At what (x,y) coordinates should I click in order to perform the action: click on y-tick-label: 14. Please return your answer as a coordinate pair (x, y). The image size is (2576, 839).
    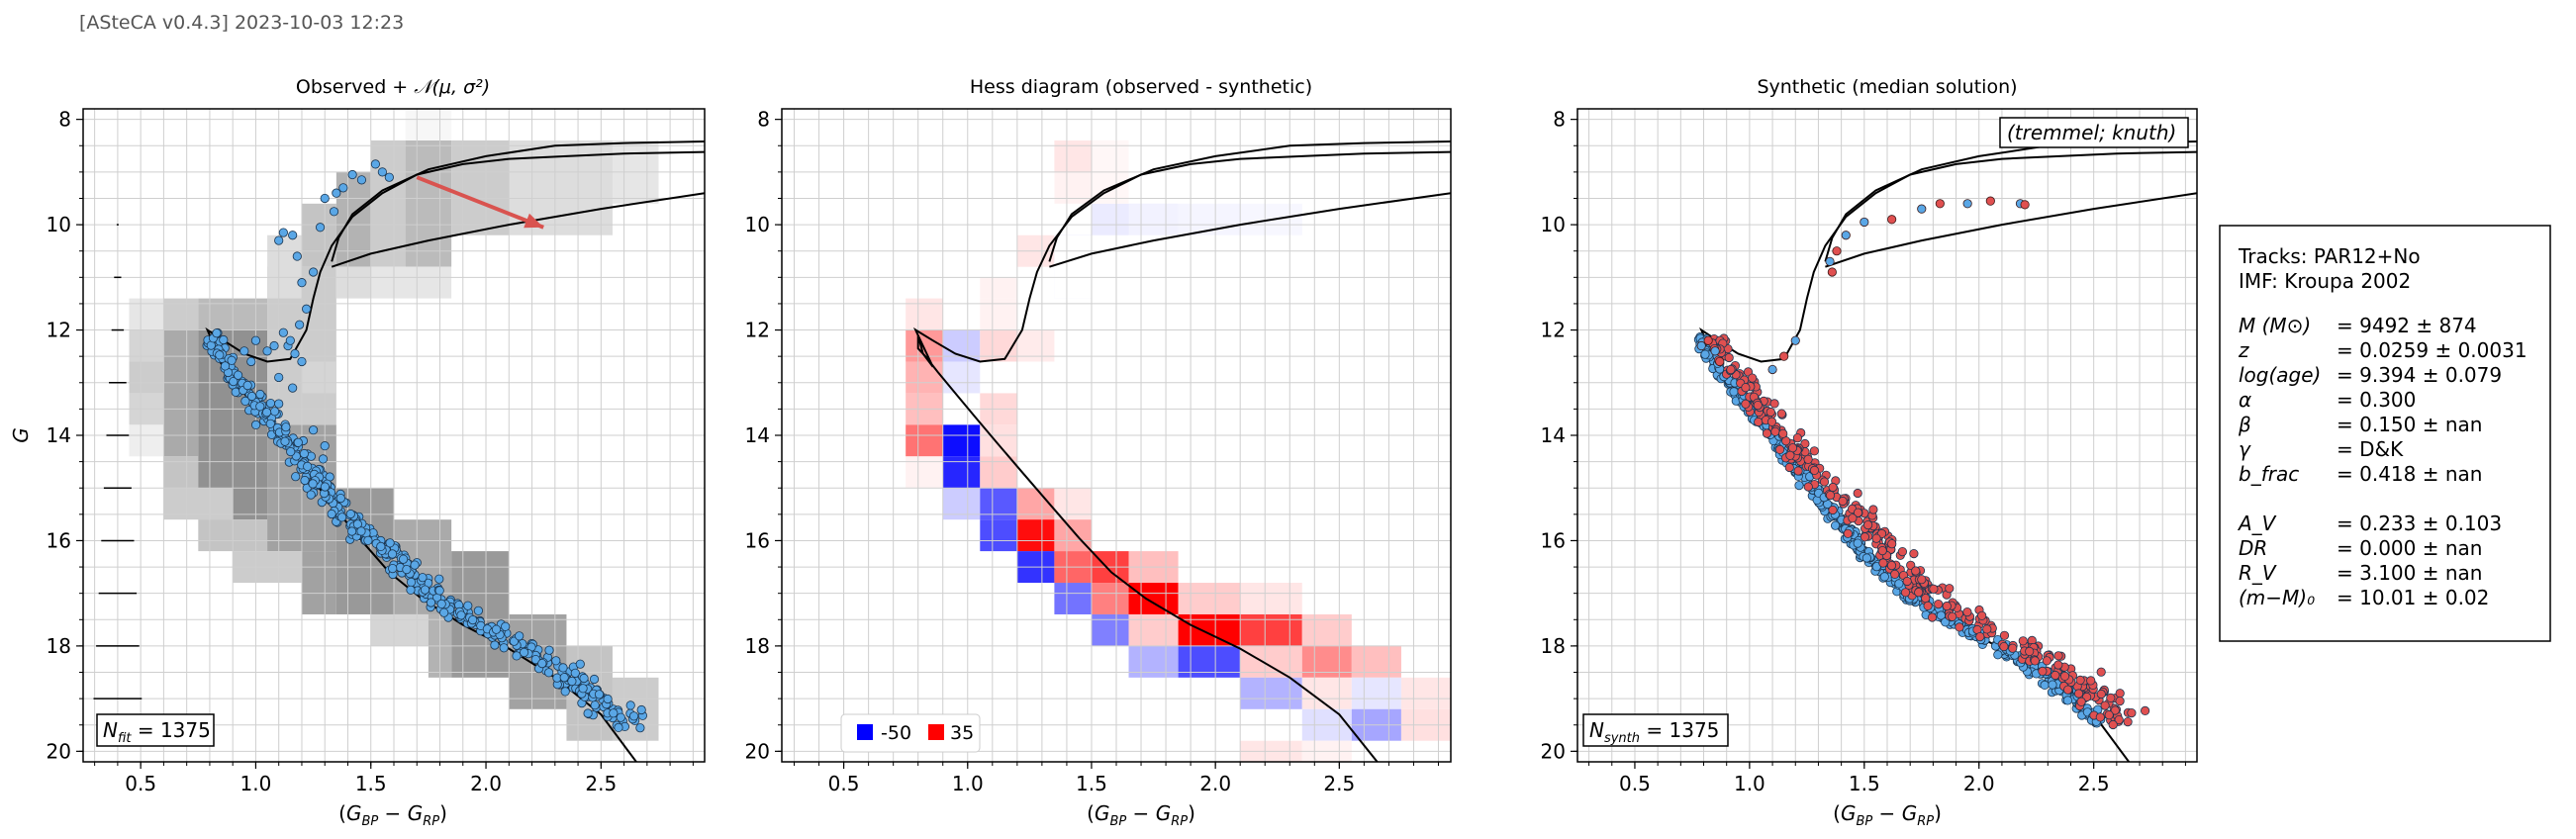
    Looking at the image, I should click on (757, 435).